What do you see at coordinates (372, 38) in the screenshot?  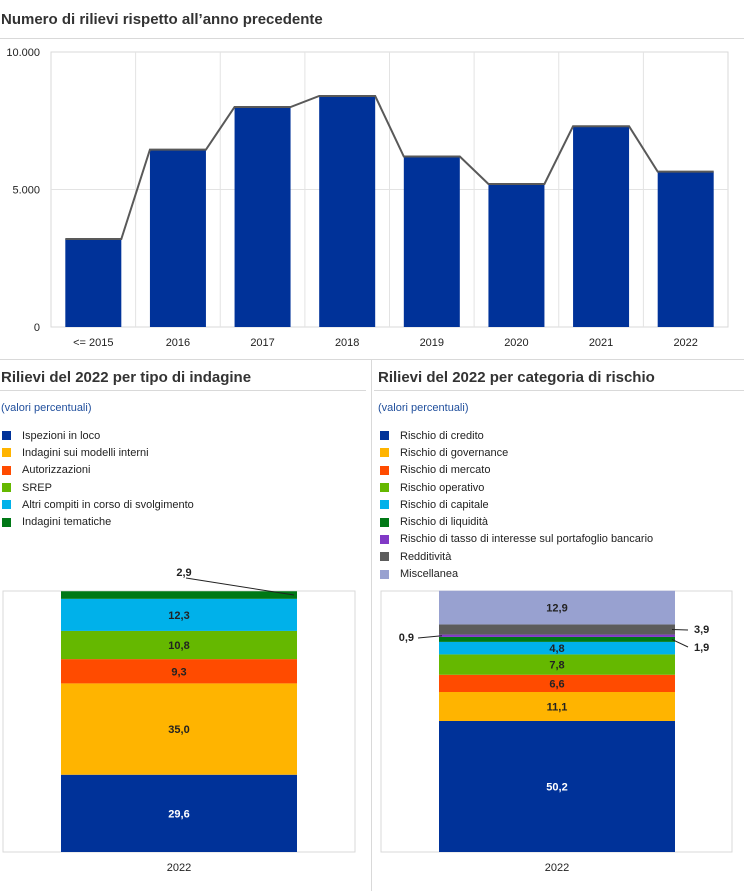 I see `top-title-rule` at bounding box center [372, 38].